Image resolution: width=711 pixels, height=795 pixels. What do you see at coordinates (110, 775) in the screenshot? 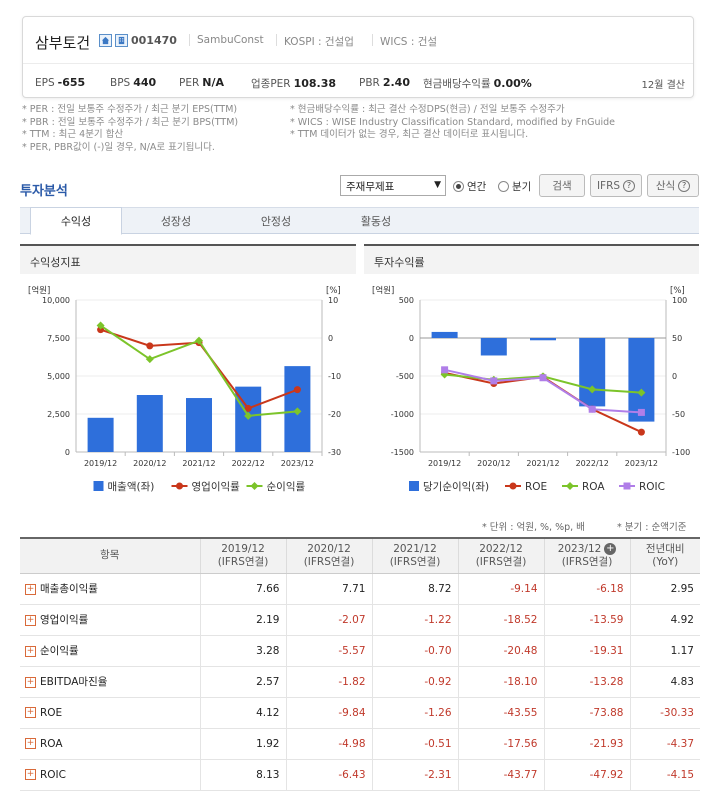
I see `row-label: + ROIC` at bounding box center [110, 775].